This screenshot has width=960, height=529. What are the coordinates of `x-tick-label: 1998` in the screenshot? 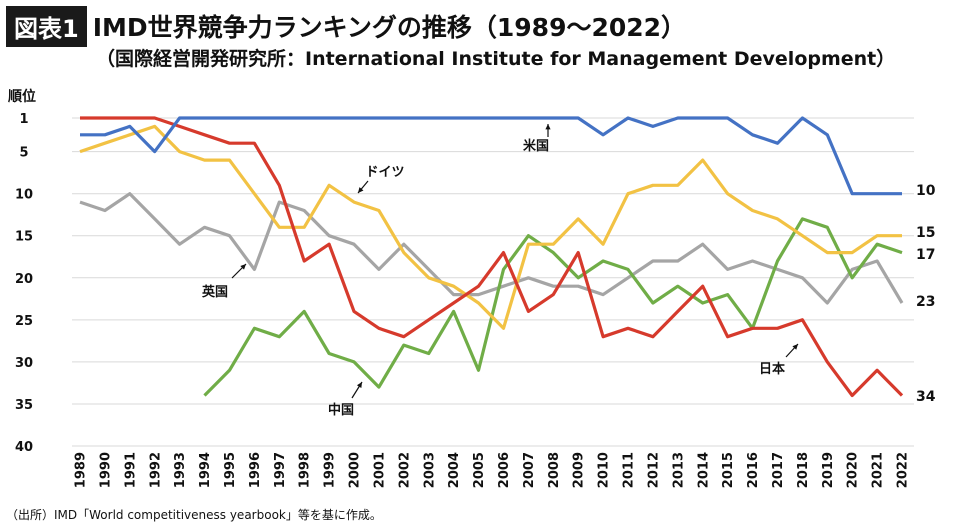 It's located at (305, 470).